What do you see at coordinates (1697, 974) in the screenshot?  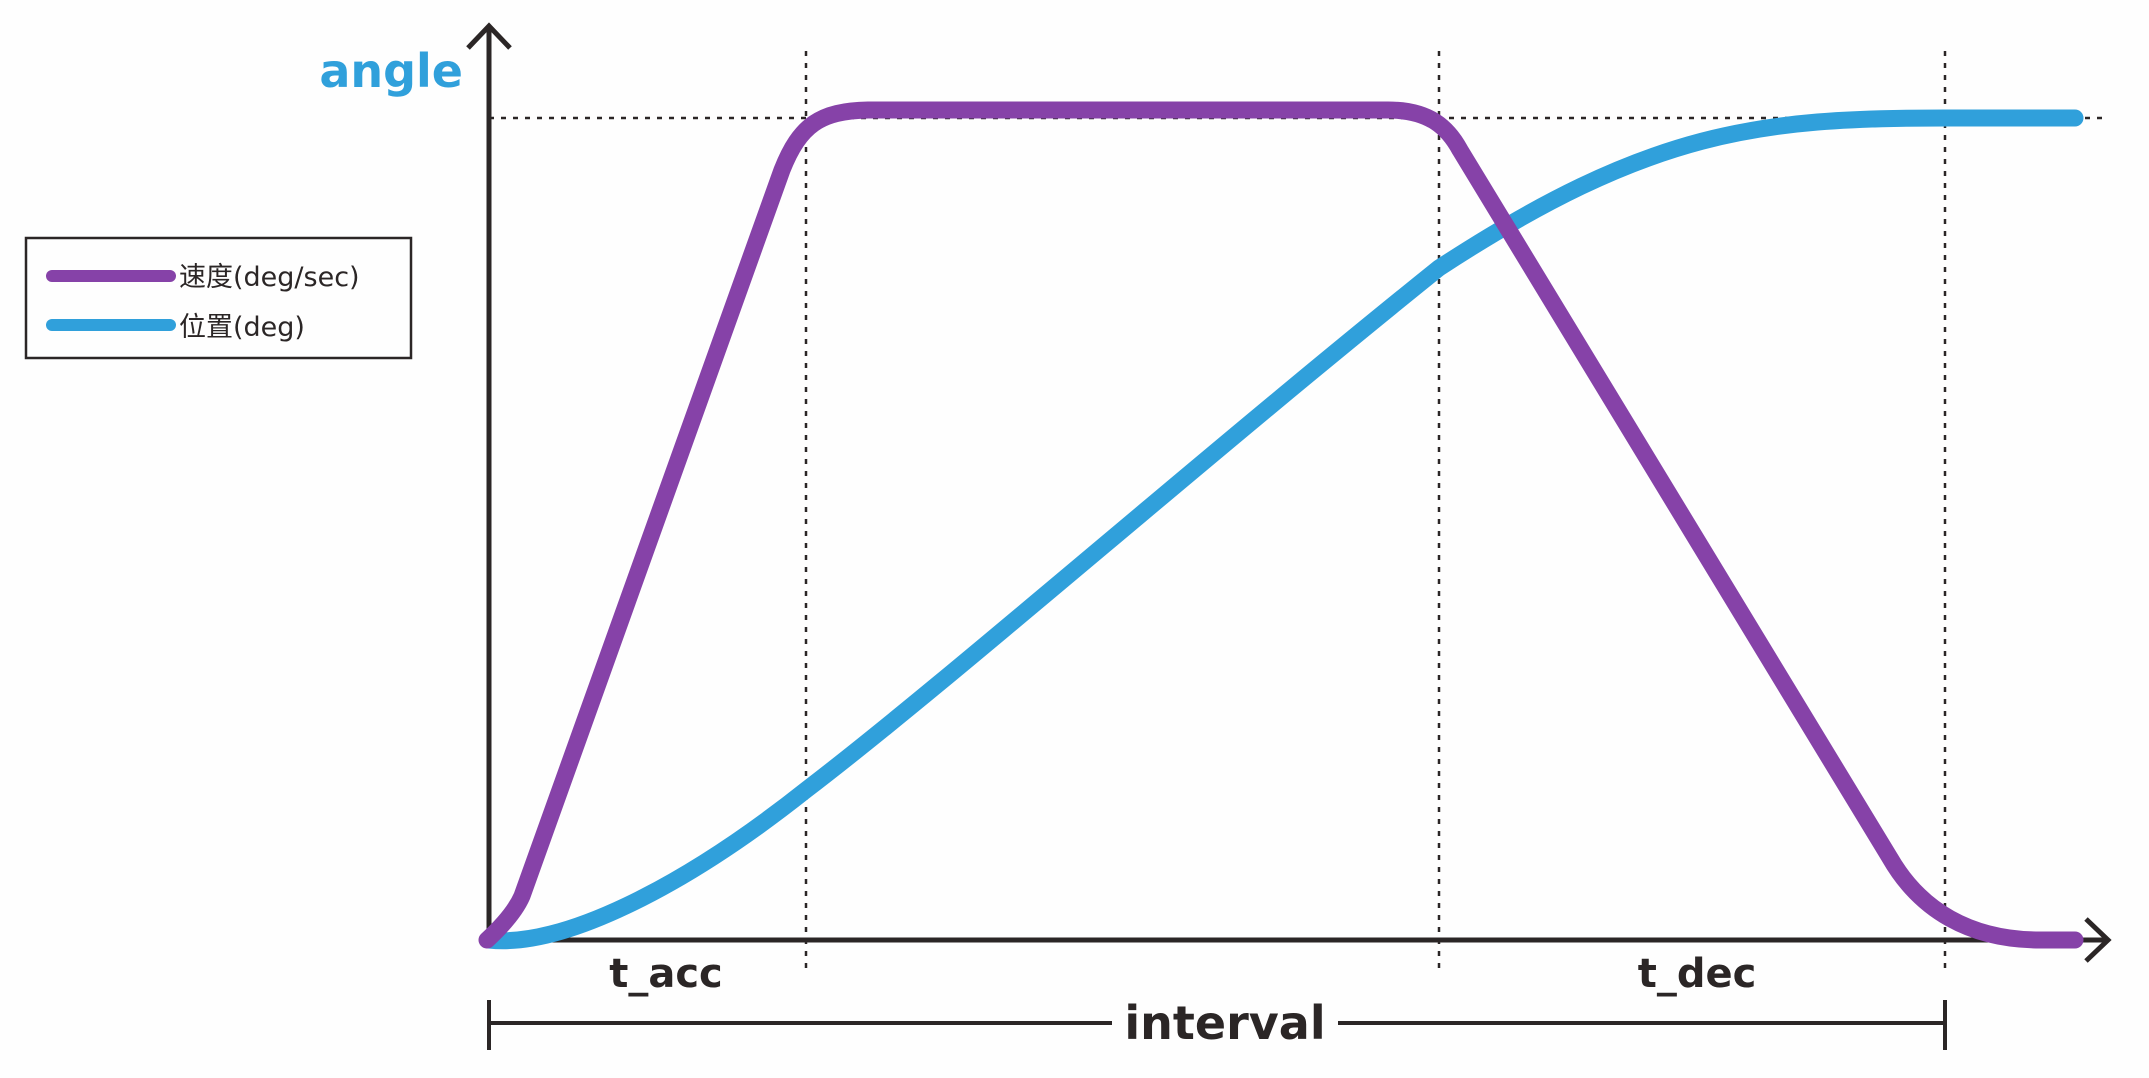 I see `t-dec-label: t_dec` at bounding box center [1697, 974].